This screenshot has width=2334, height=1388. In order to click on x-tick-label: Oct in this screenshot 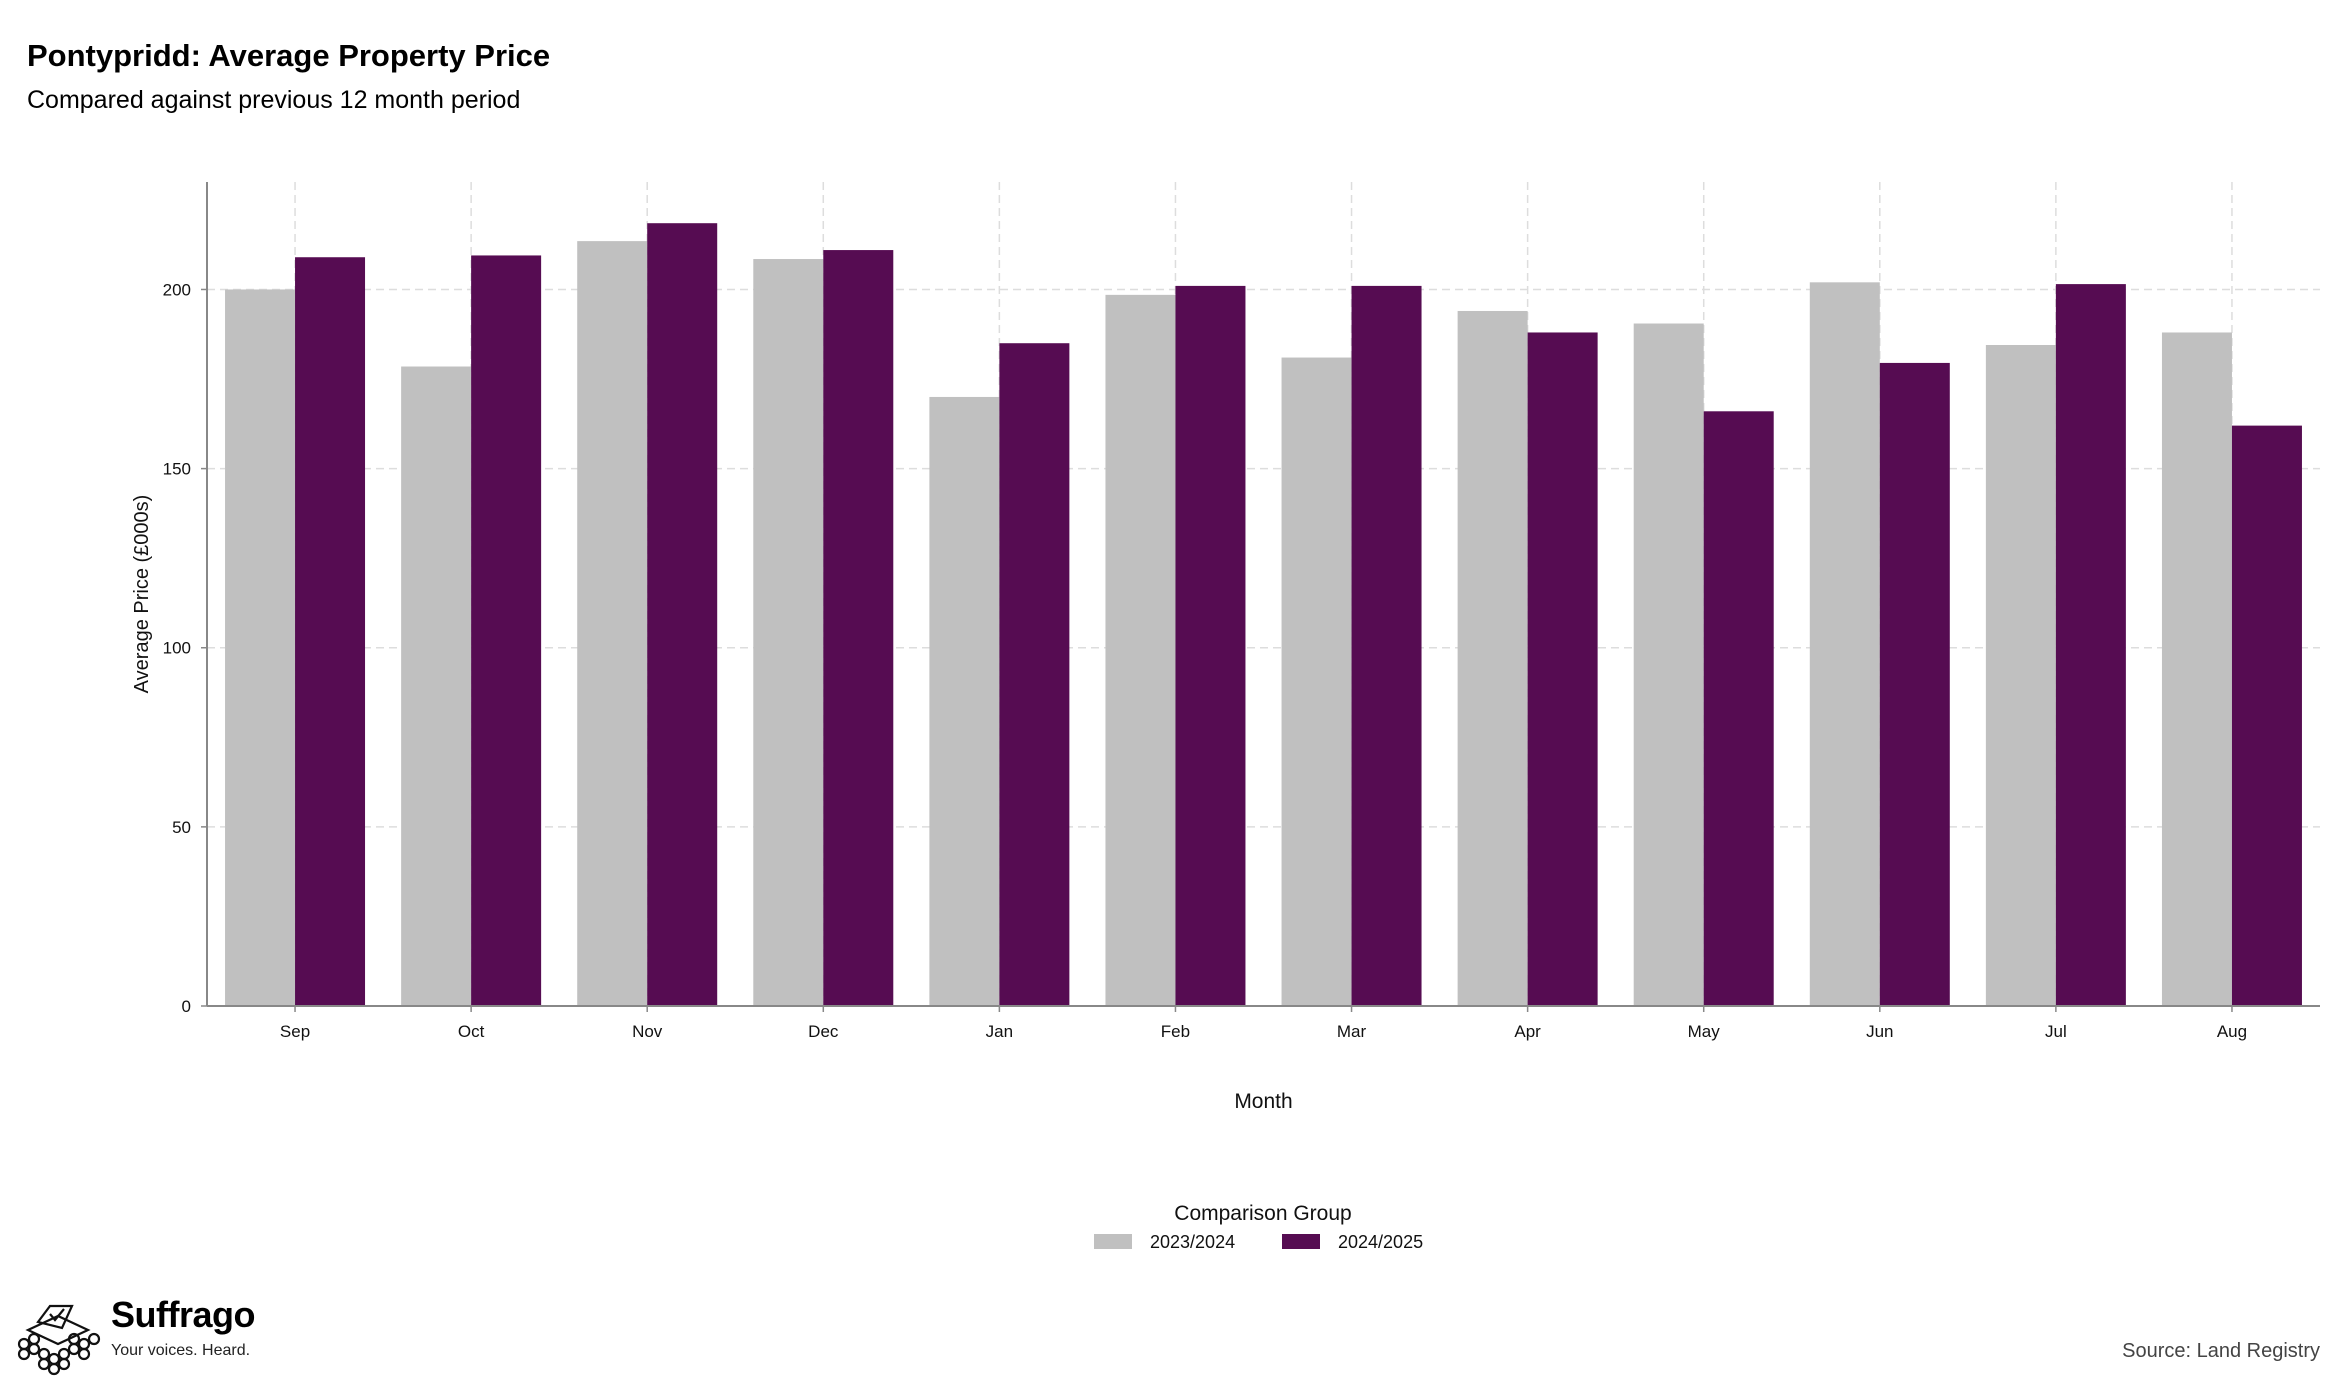, I will do `click(471, 1031)`.